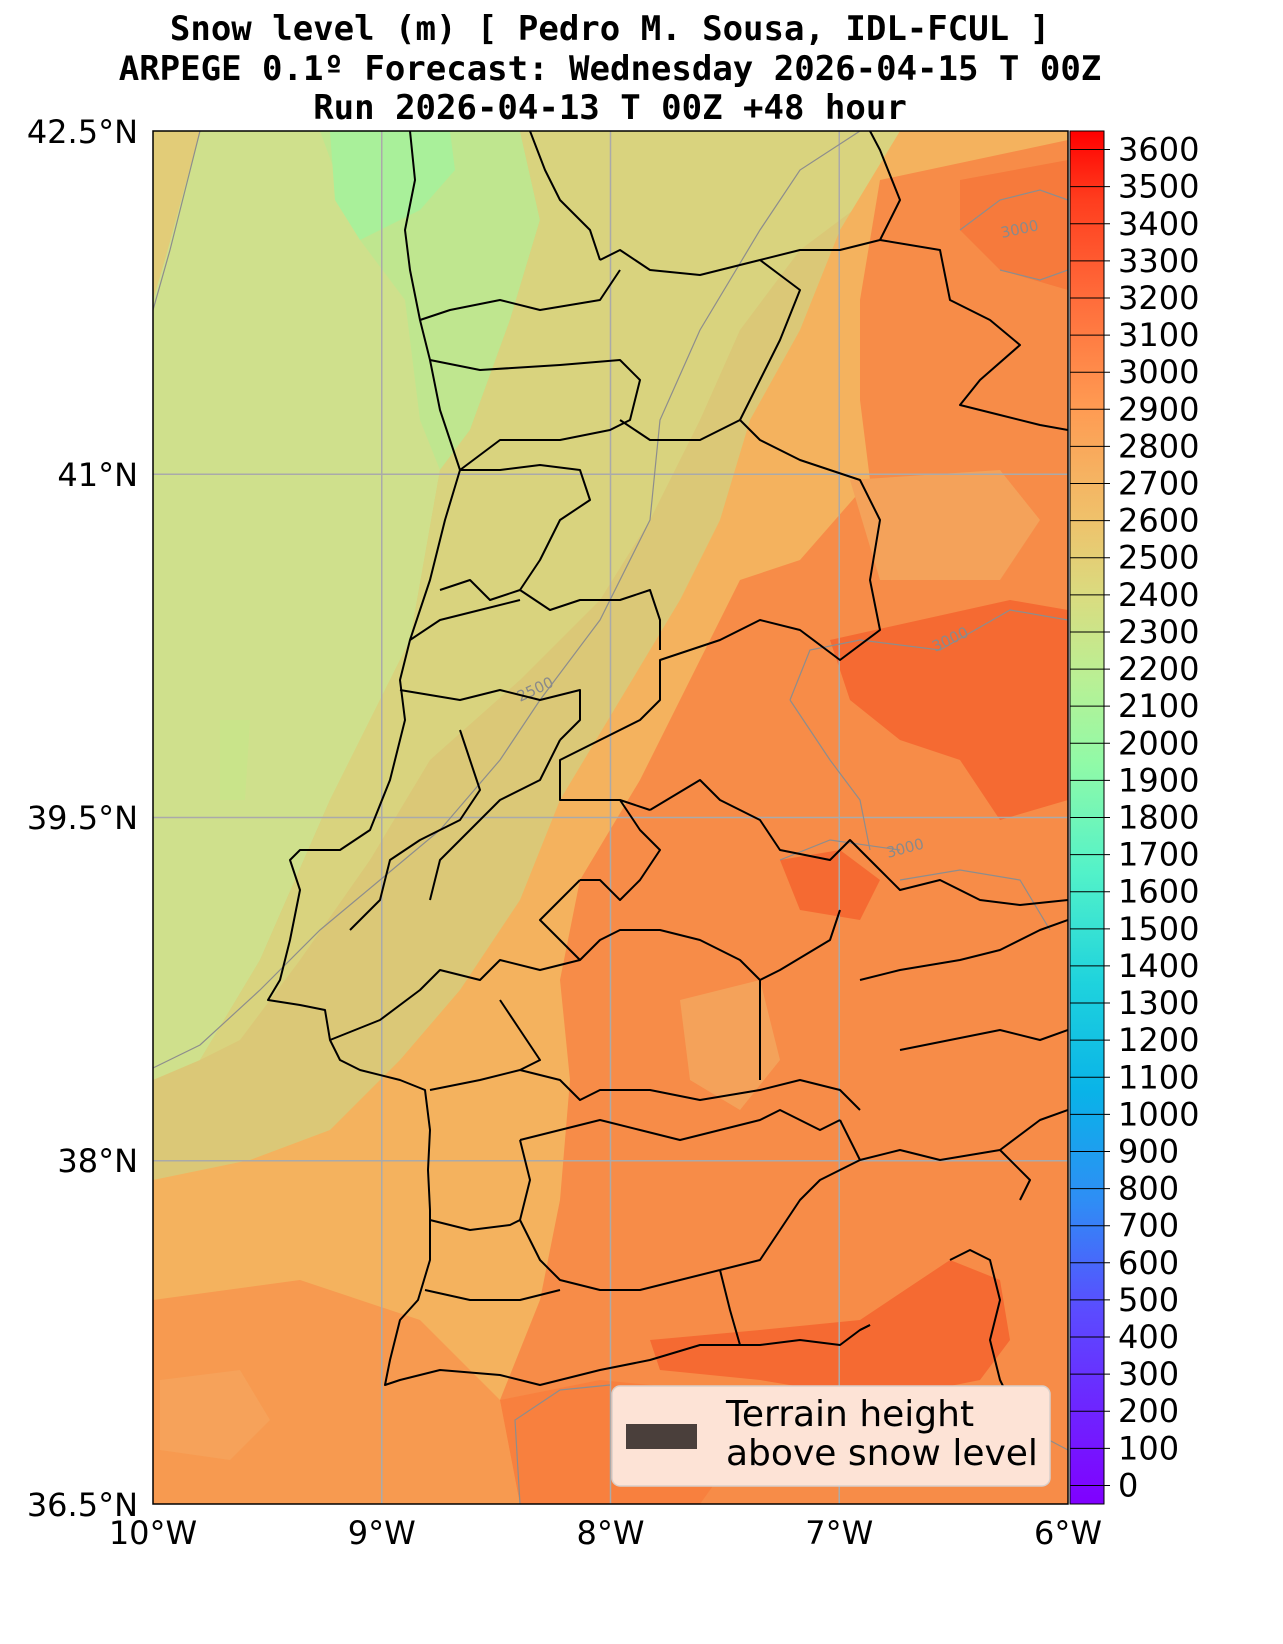 The image size is (1283, 1644). What do you see at coordinates (1158, 409) in the screenshot?
I see `colorbar-tick-label: 2900` at bounding box center [1158, 409].